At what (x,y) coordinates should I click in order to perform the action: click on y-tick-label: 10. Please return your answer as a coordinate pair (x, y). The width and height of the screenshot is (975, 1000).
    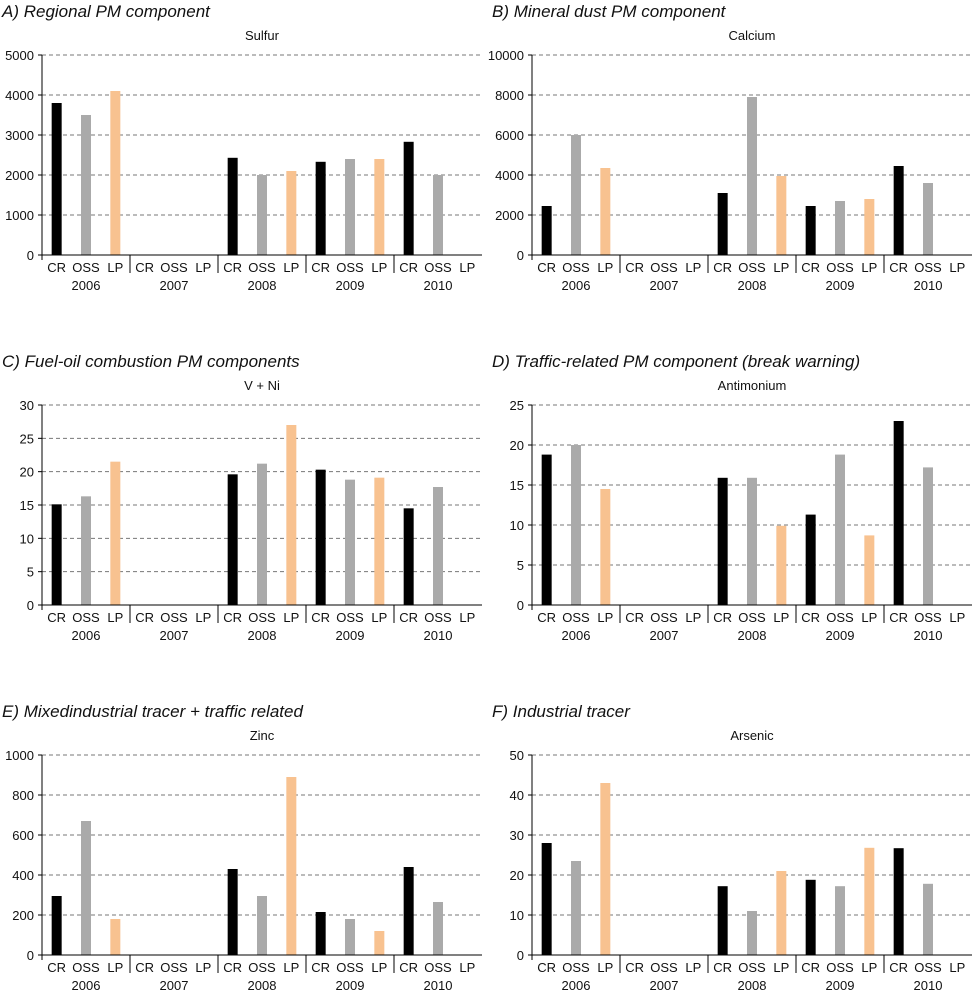
    Looking at the image, I should click on (517, 915).